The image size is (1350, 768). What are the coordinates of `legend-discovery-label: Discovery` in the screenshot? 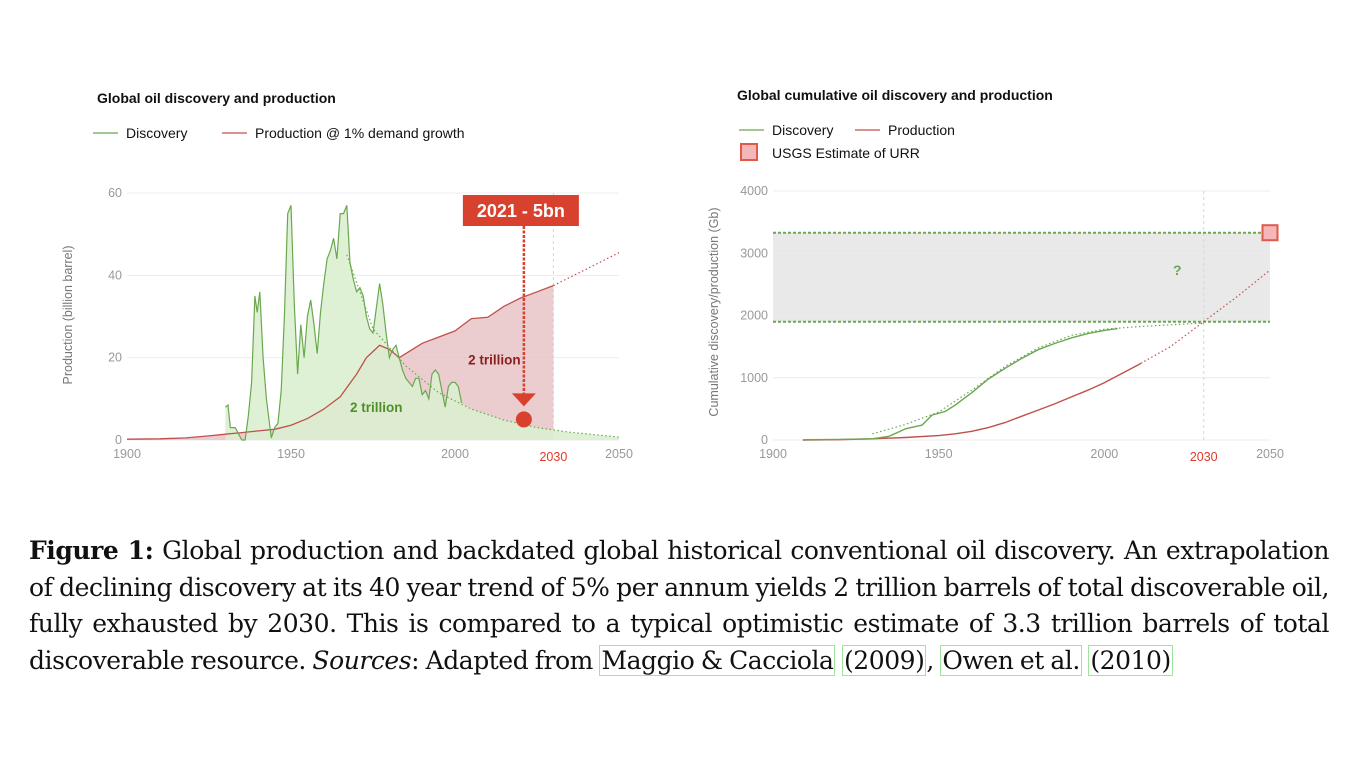 It's located at (156, 133).